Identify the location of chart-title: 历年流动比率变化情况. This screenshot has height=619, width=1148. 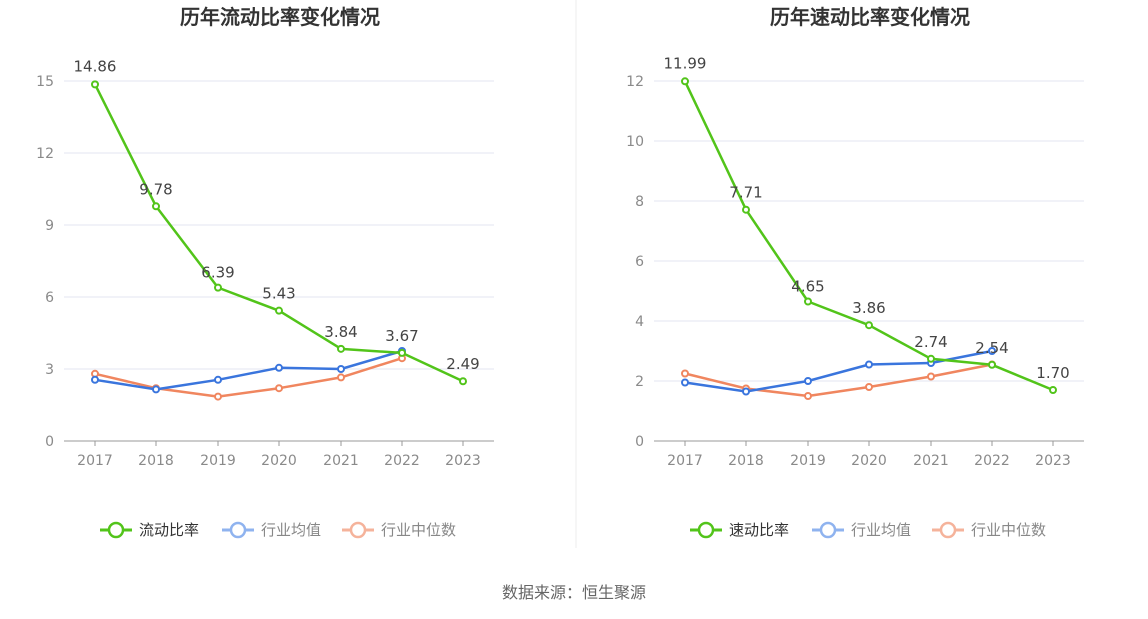
(280, 17).